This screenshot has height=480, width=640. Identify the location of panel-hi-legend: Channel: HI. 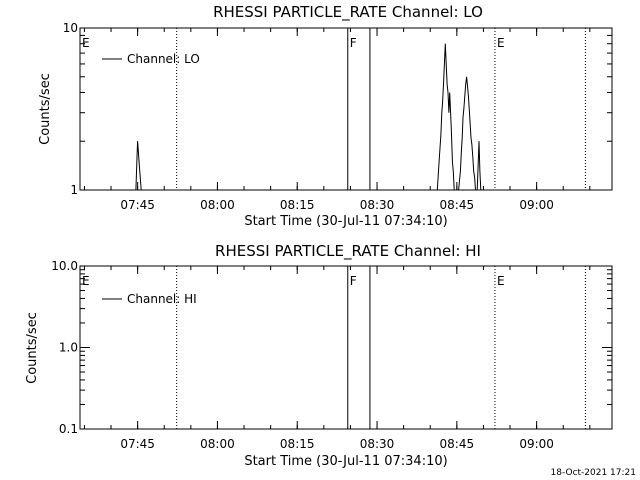
(149, 299).